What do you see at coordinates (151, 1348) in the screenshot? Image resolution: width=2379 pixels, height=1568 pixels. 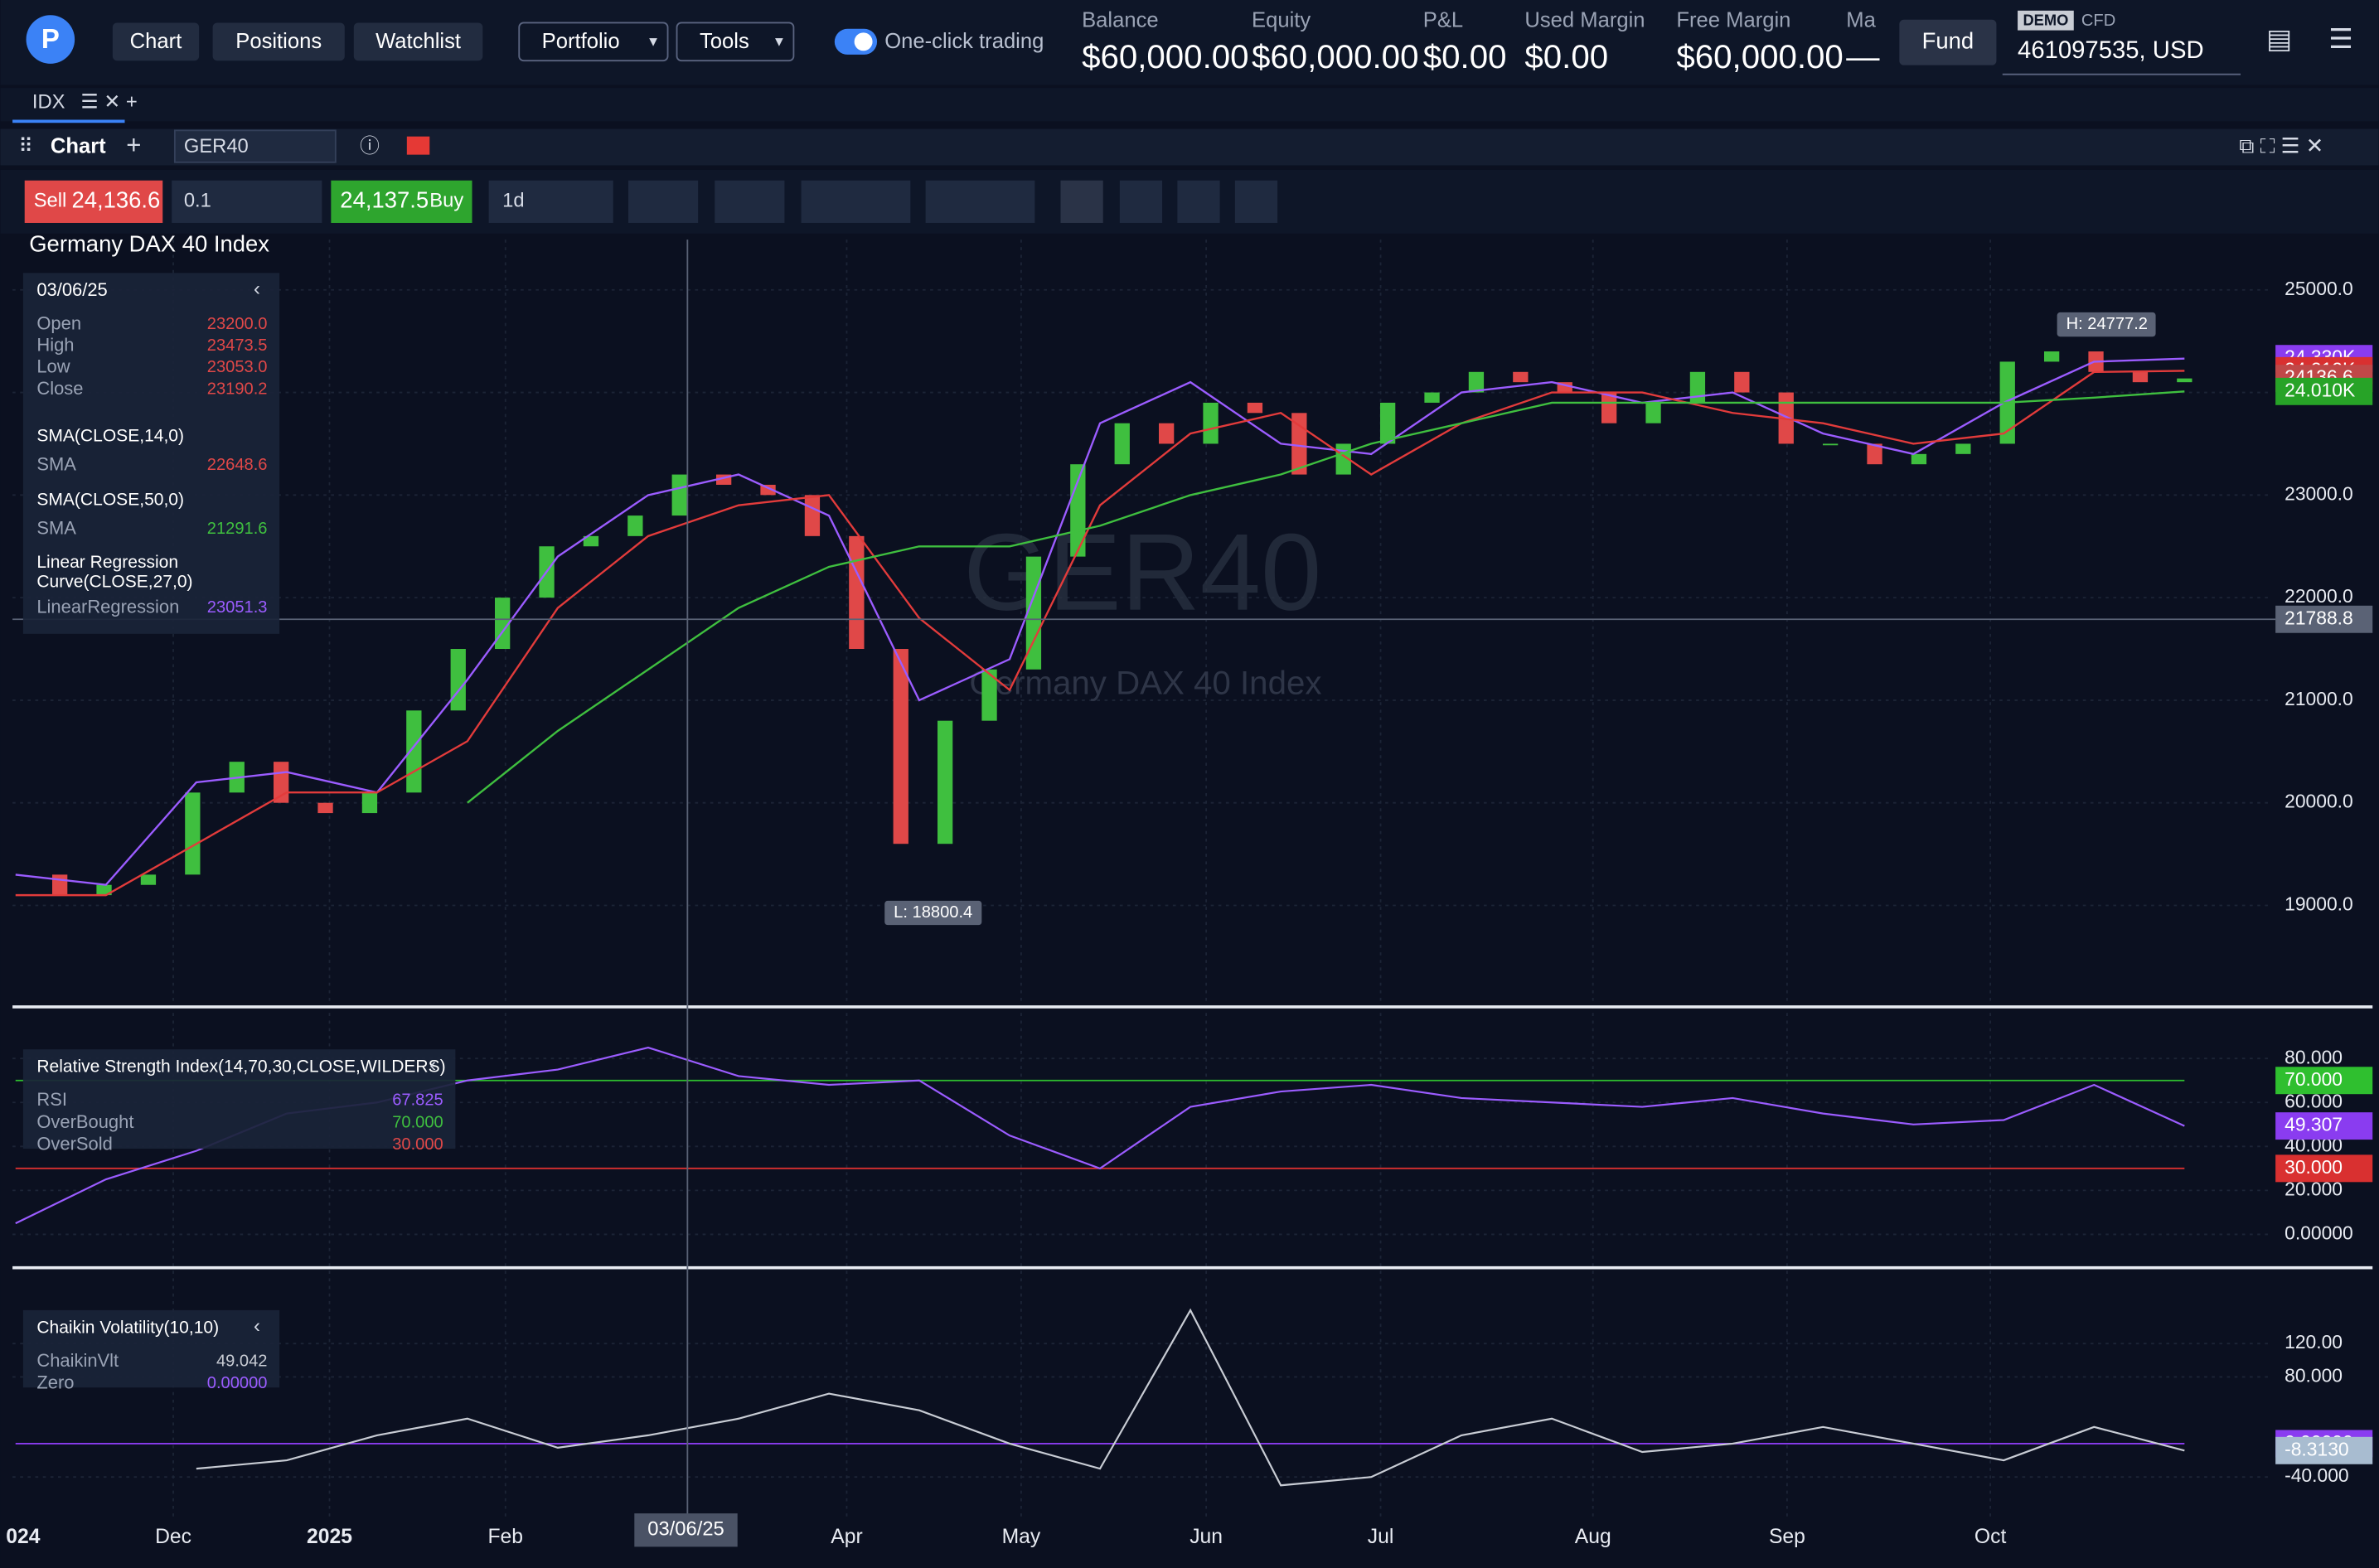 I see `legend-box` at bounding box center [151, 1348].